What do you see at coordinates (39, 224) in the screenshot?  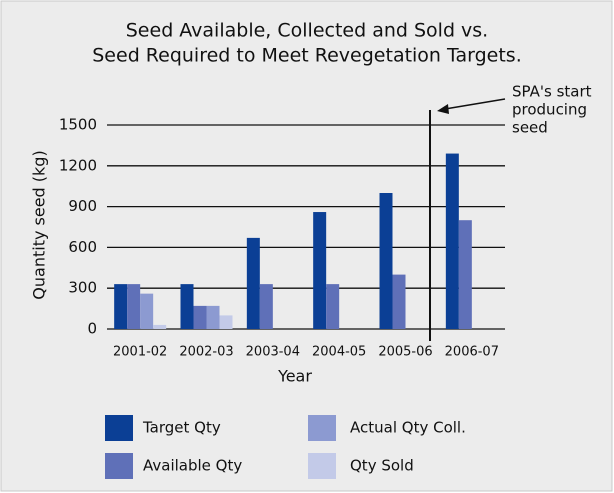 I see `y-axis-label: Quantity seed (kg)` at bounding box center [39, 224].